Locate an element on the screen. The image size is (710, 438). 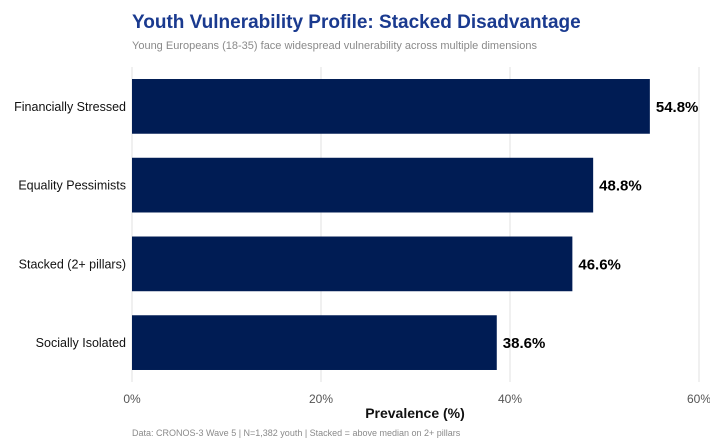
category-label: Socially Isolated is located at coordinates (81, 343).